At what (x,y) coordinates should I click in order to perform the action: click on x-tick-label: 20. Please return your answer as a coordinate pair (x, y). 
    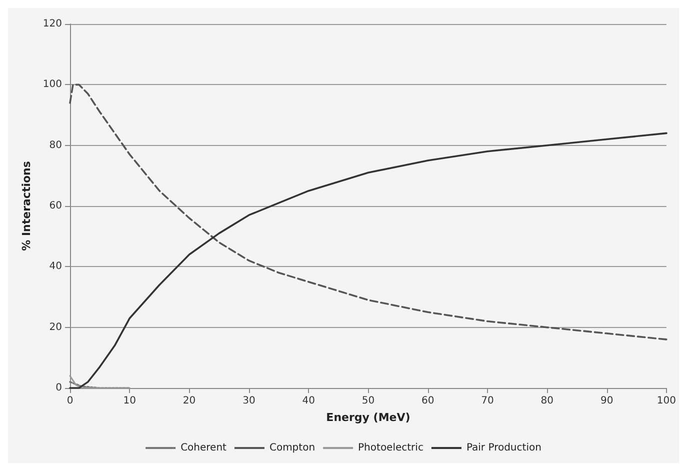
    Looking at the image, I should click on (189, 401).